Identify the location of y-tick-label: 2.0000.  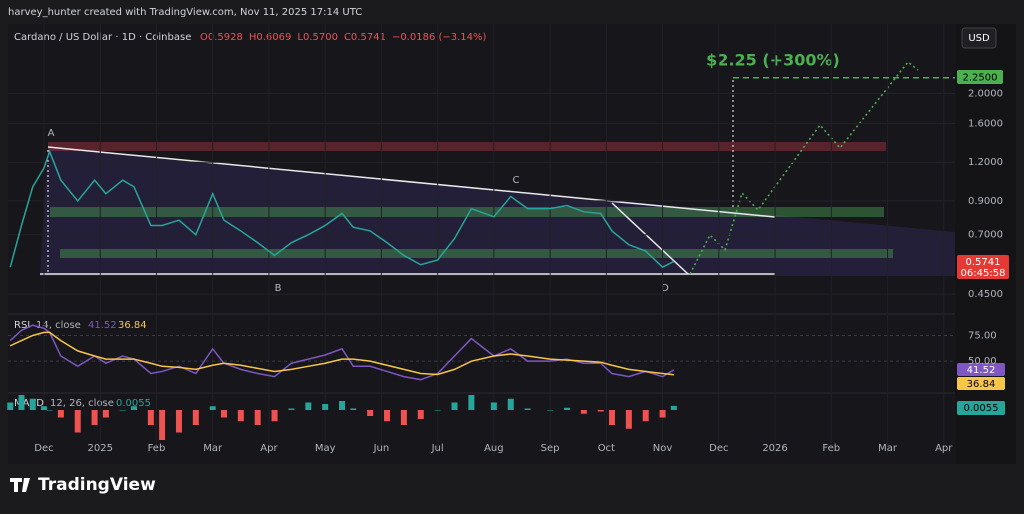
(985, 94).